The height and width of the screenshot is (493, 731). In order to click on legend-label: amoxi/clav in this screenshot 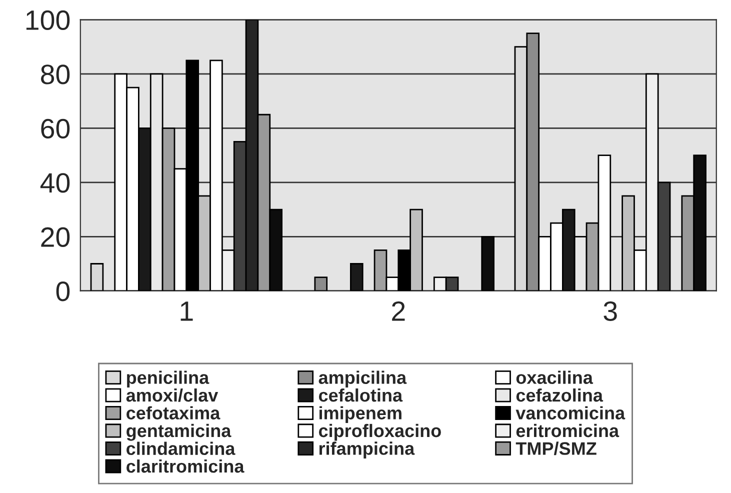, I will do `click(172, 395)`.